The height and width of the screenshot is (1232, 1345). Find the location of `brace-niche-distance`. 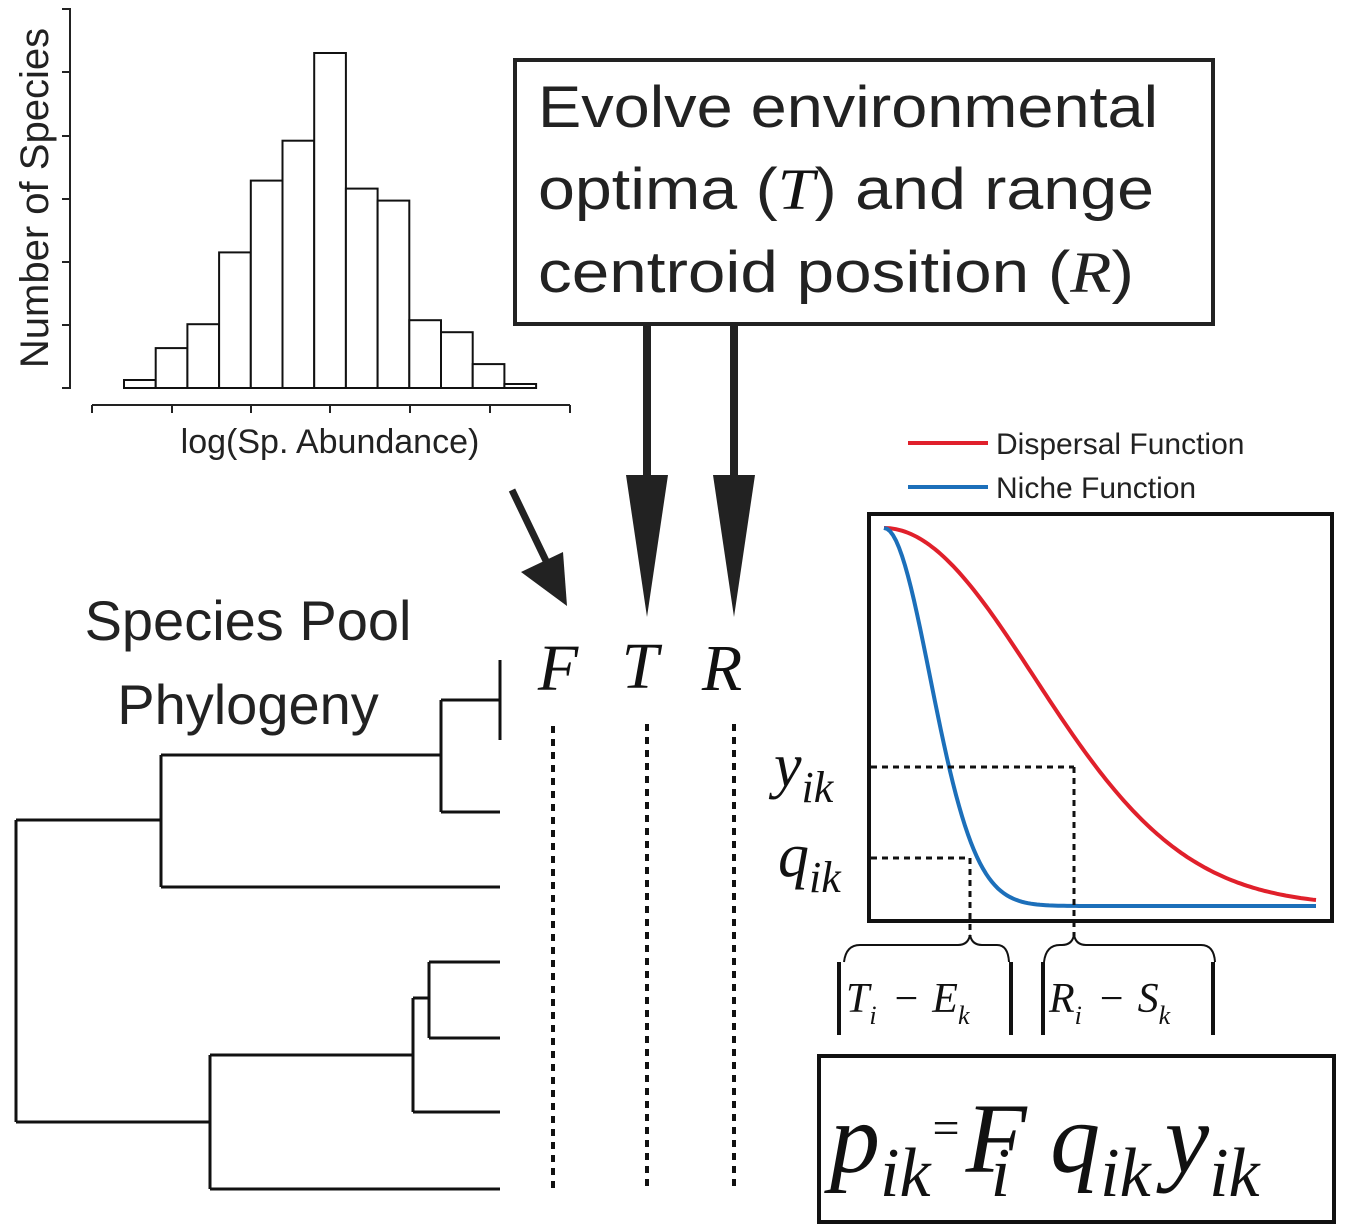

brace-niche-distance is located at coordinates (926, 948).